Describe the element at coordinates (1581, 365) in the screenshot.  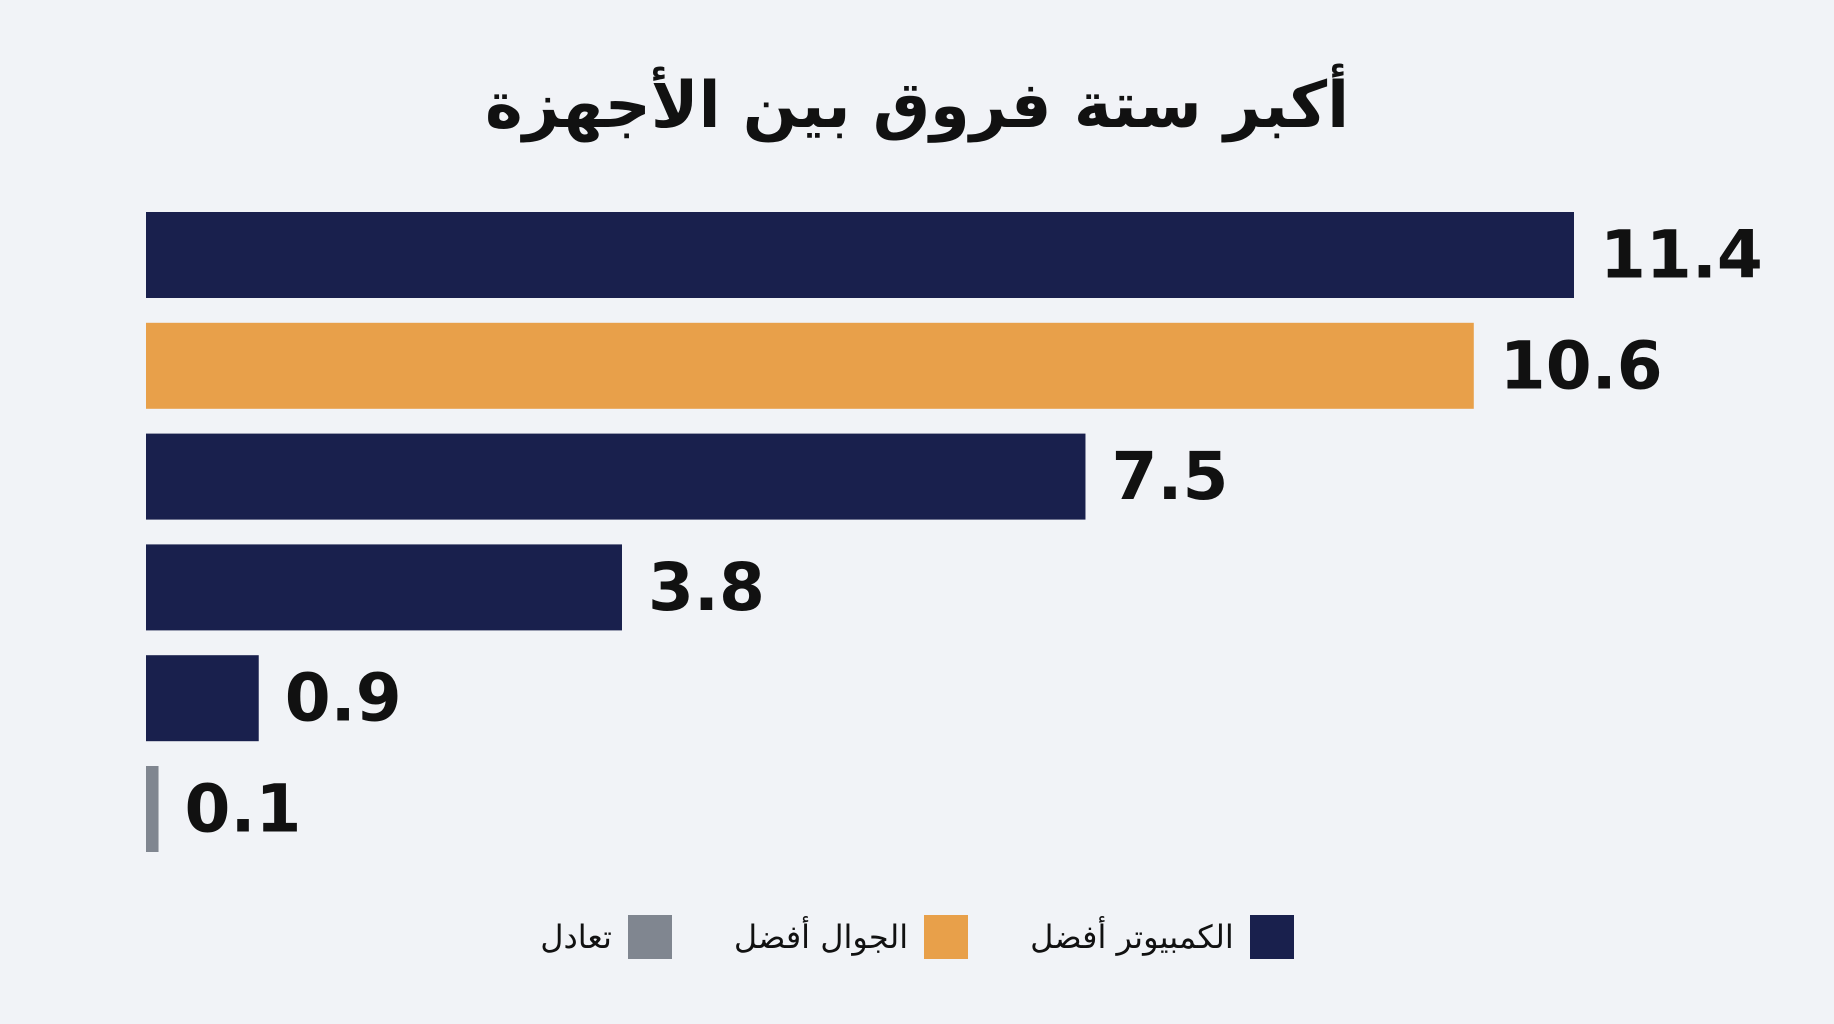
I see `data-label-2: 10.6` at that location.